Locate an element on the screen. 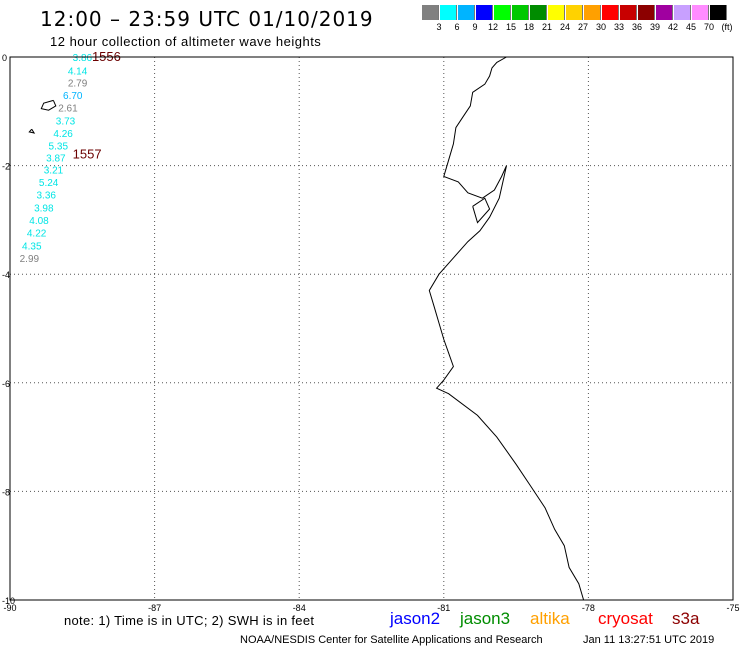  legend-unit: (ft) is located at coordinates (727, 27).